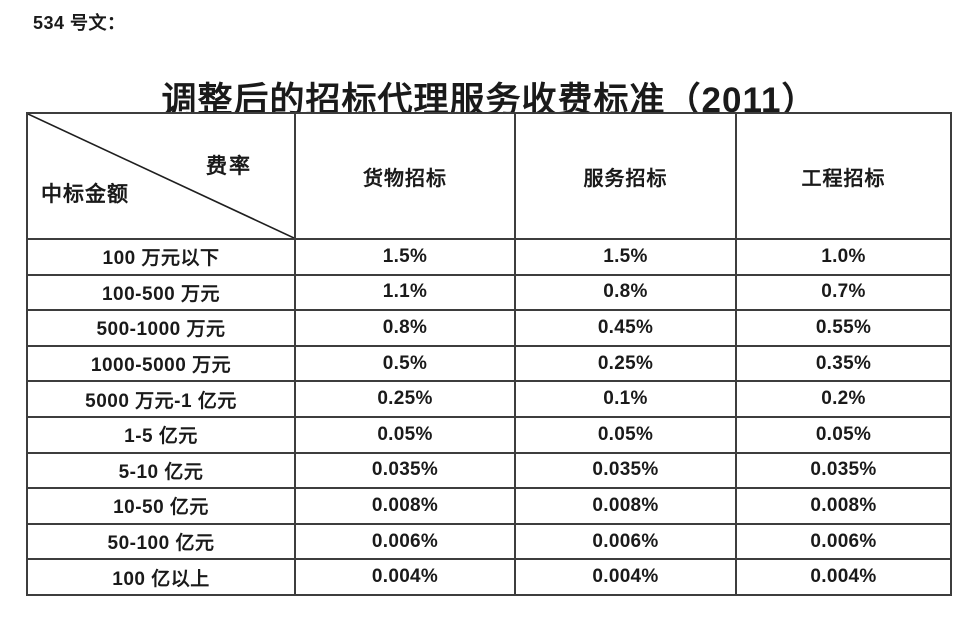 The height and width of the screenshot is (629, 979). I want to click on rate-value-cell: 0.55%, so click(843, 328).